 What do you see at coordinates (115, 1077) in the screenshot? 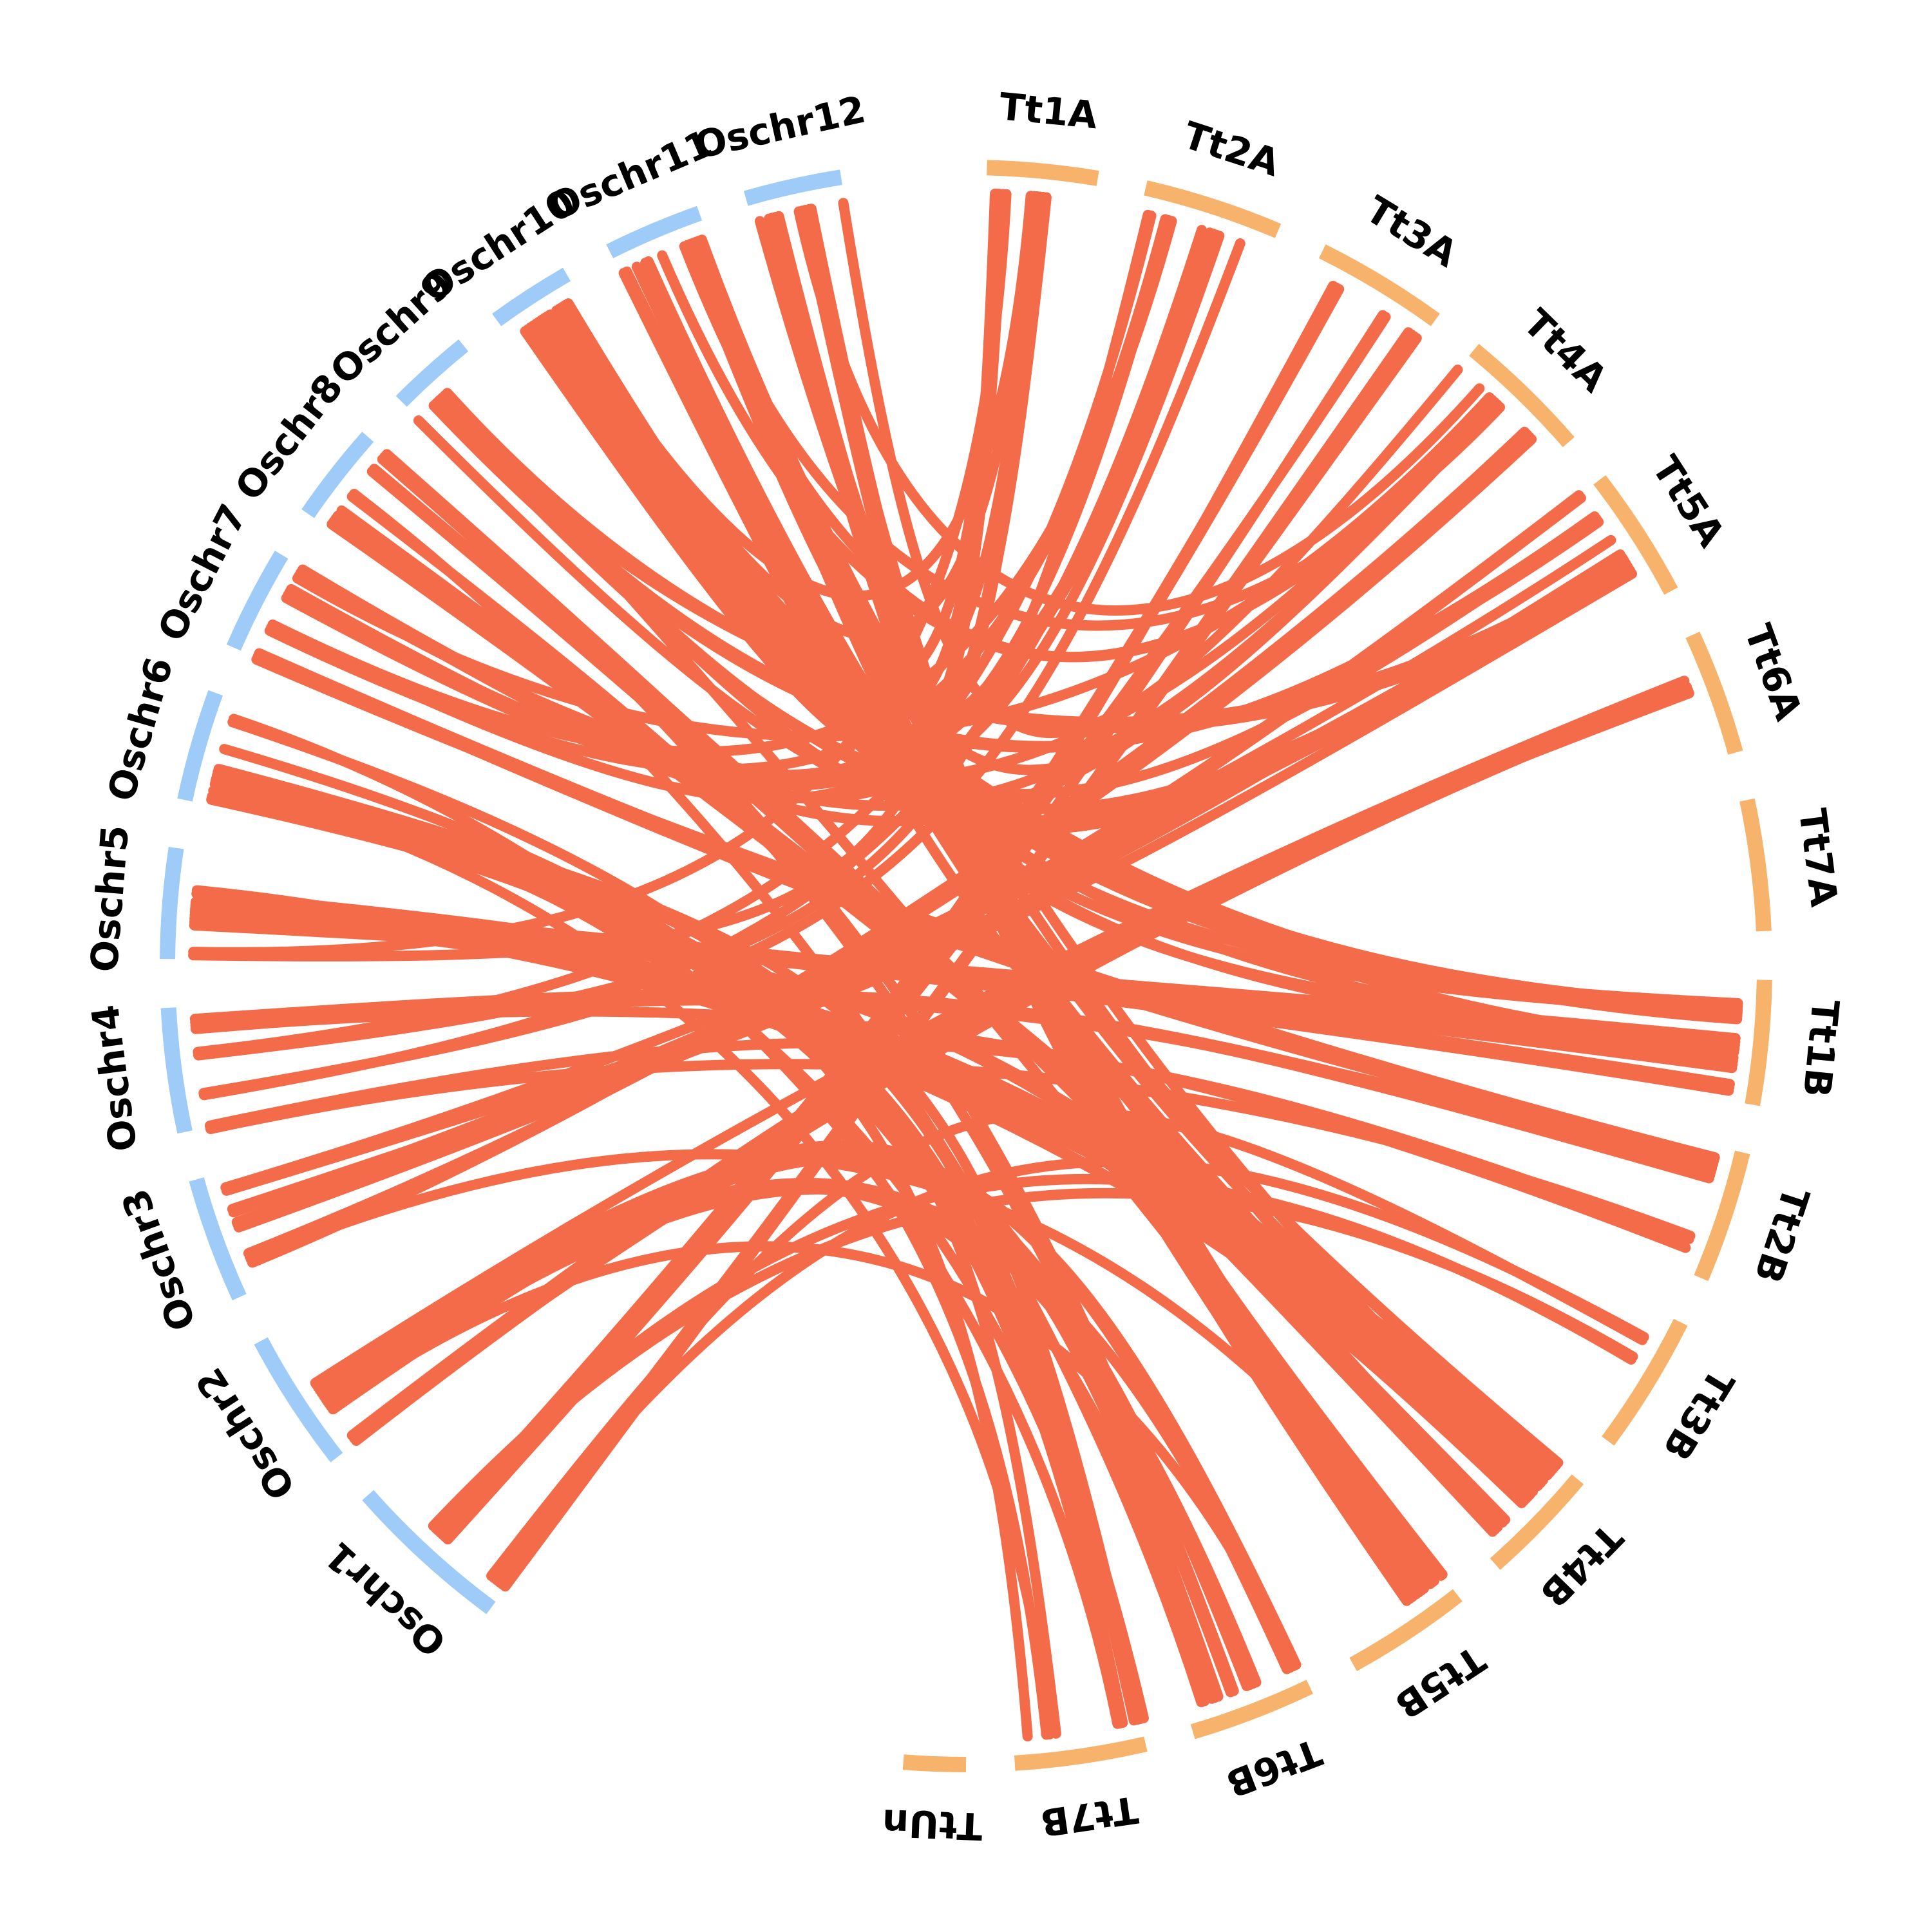
I see `segment-label-oschr4: Oschr4` at bounding box center [115, 1077].